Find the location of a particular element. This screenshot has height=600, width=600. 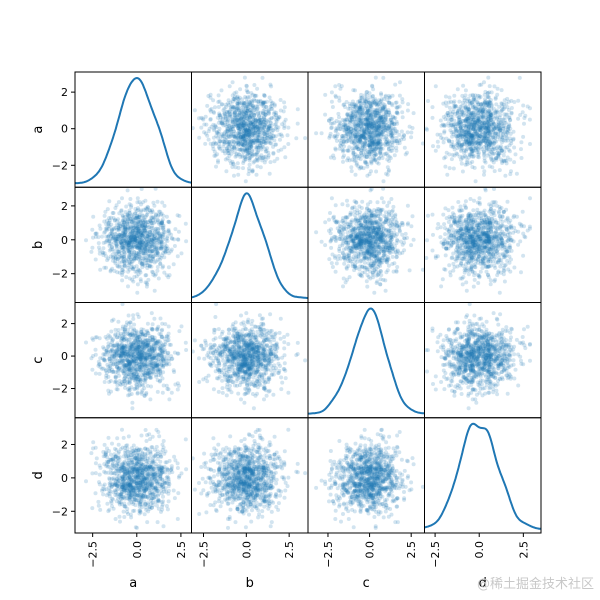

subplot-b-vs-c is located at coordinates (366, 244).